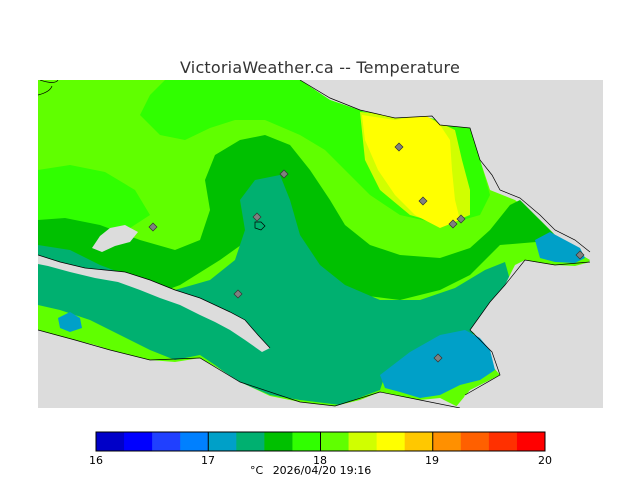 Image resolution: width=640 pixels, height=480 pixels. Describe the element at coordinates (322, 470) in the screenshot. I see `legend-timestamp: 2026/04/20 19:16` at that location.